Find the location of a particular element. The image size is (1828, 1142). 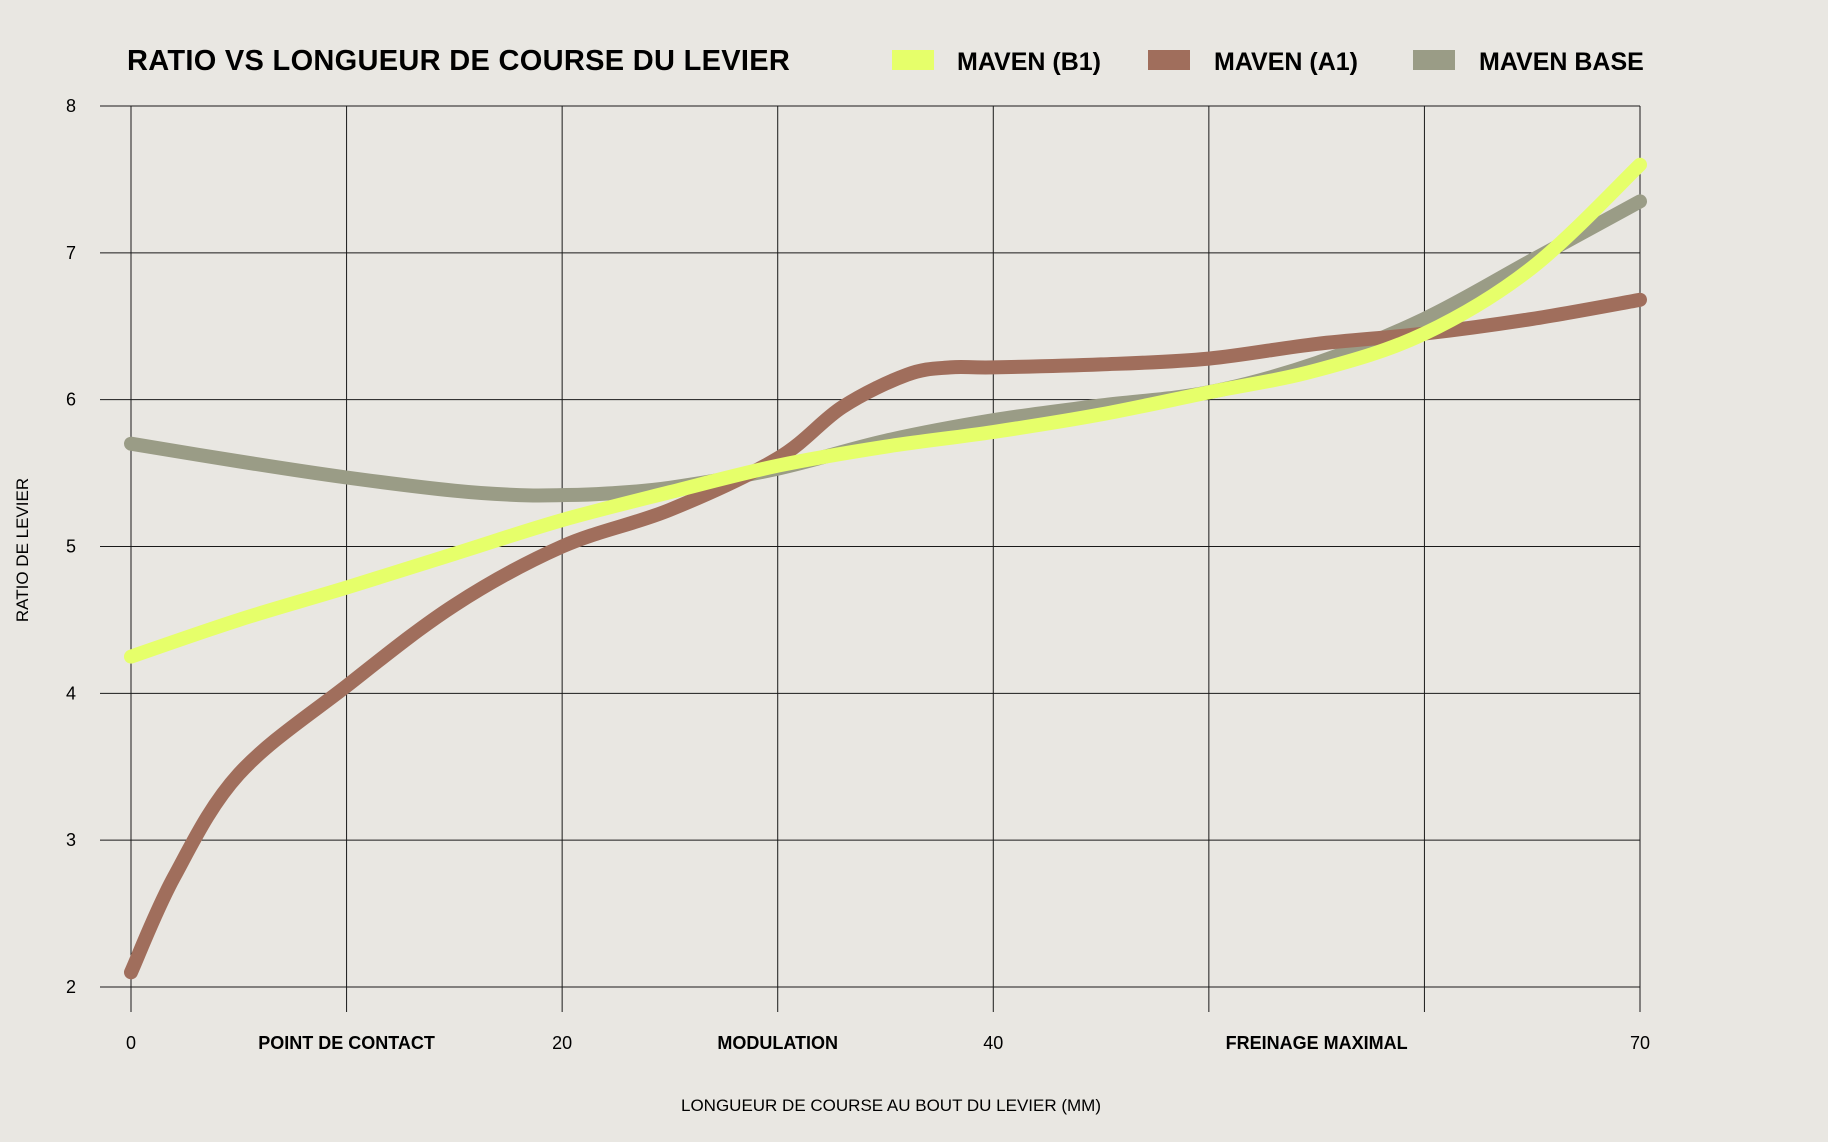

y-axis-label: RATIO DE LEVIER is located at coordinates (22, 550).